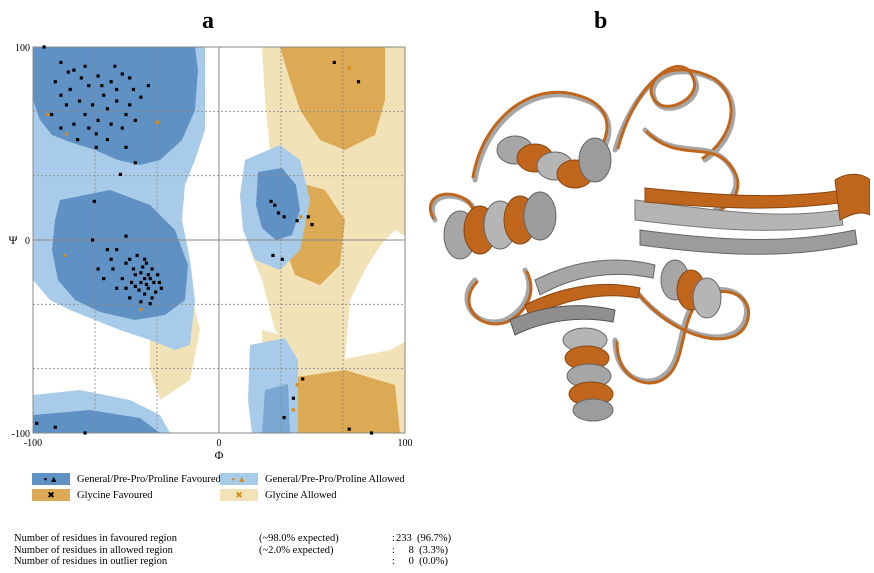 The height and width of the screenshot is (573, 874). I want to click on helix-right-small, so click(691, 289).